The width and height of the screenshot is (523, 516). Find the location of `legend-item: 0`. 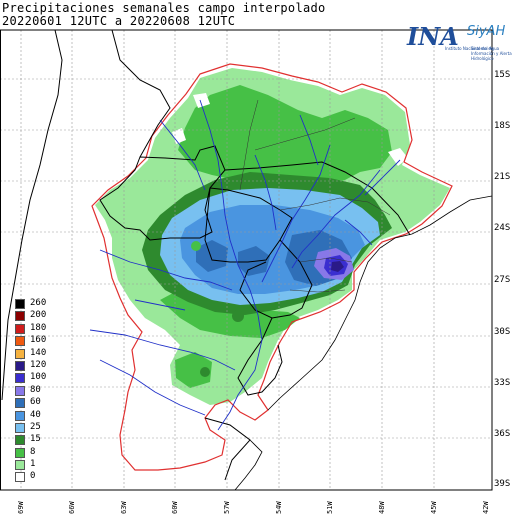

legend-item: 0 is located at coordinates (35, 477).